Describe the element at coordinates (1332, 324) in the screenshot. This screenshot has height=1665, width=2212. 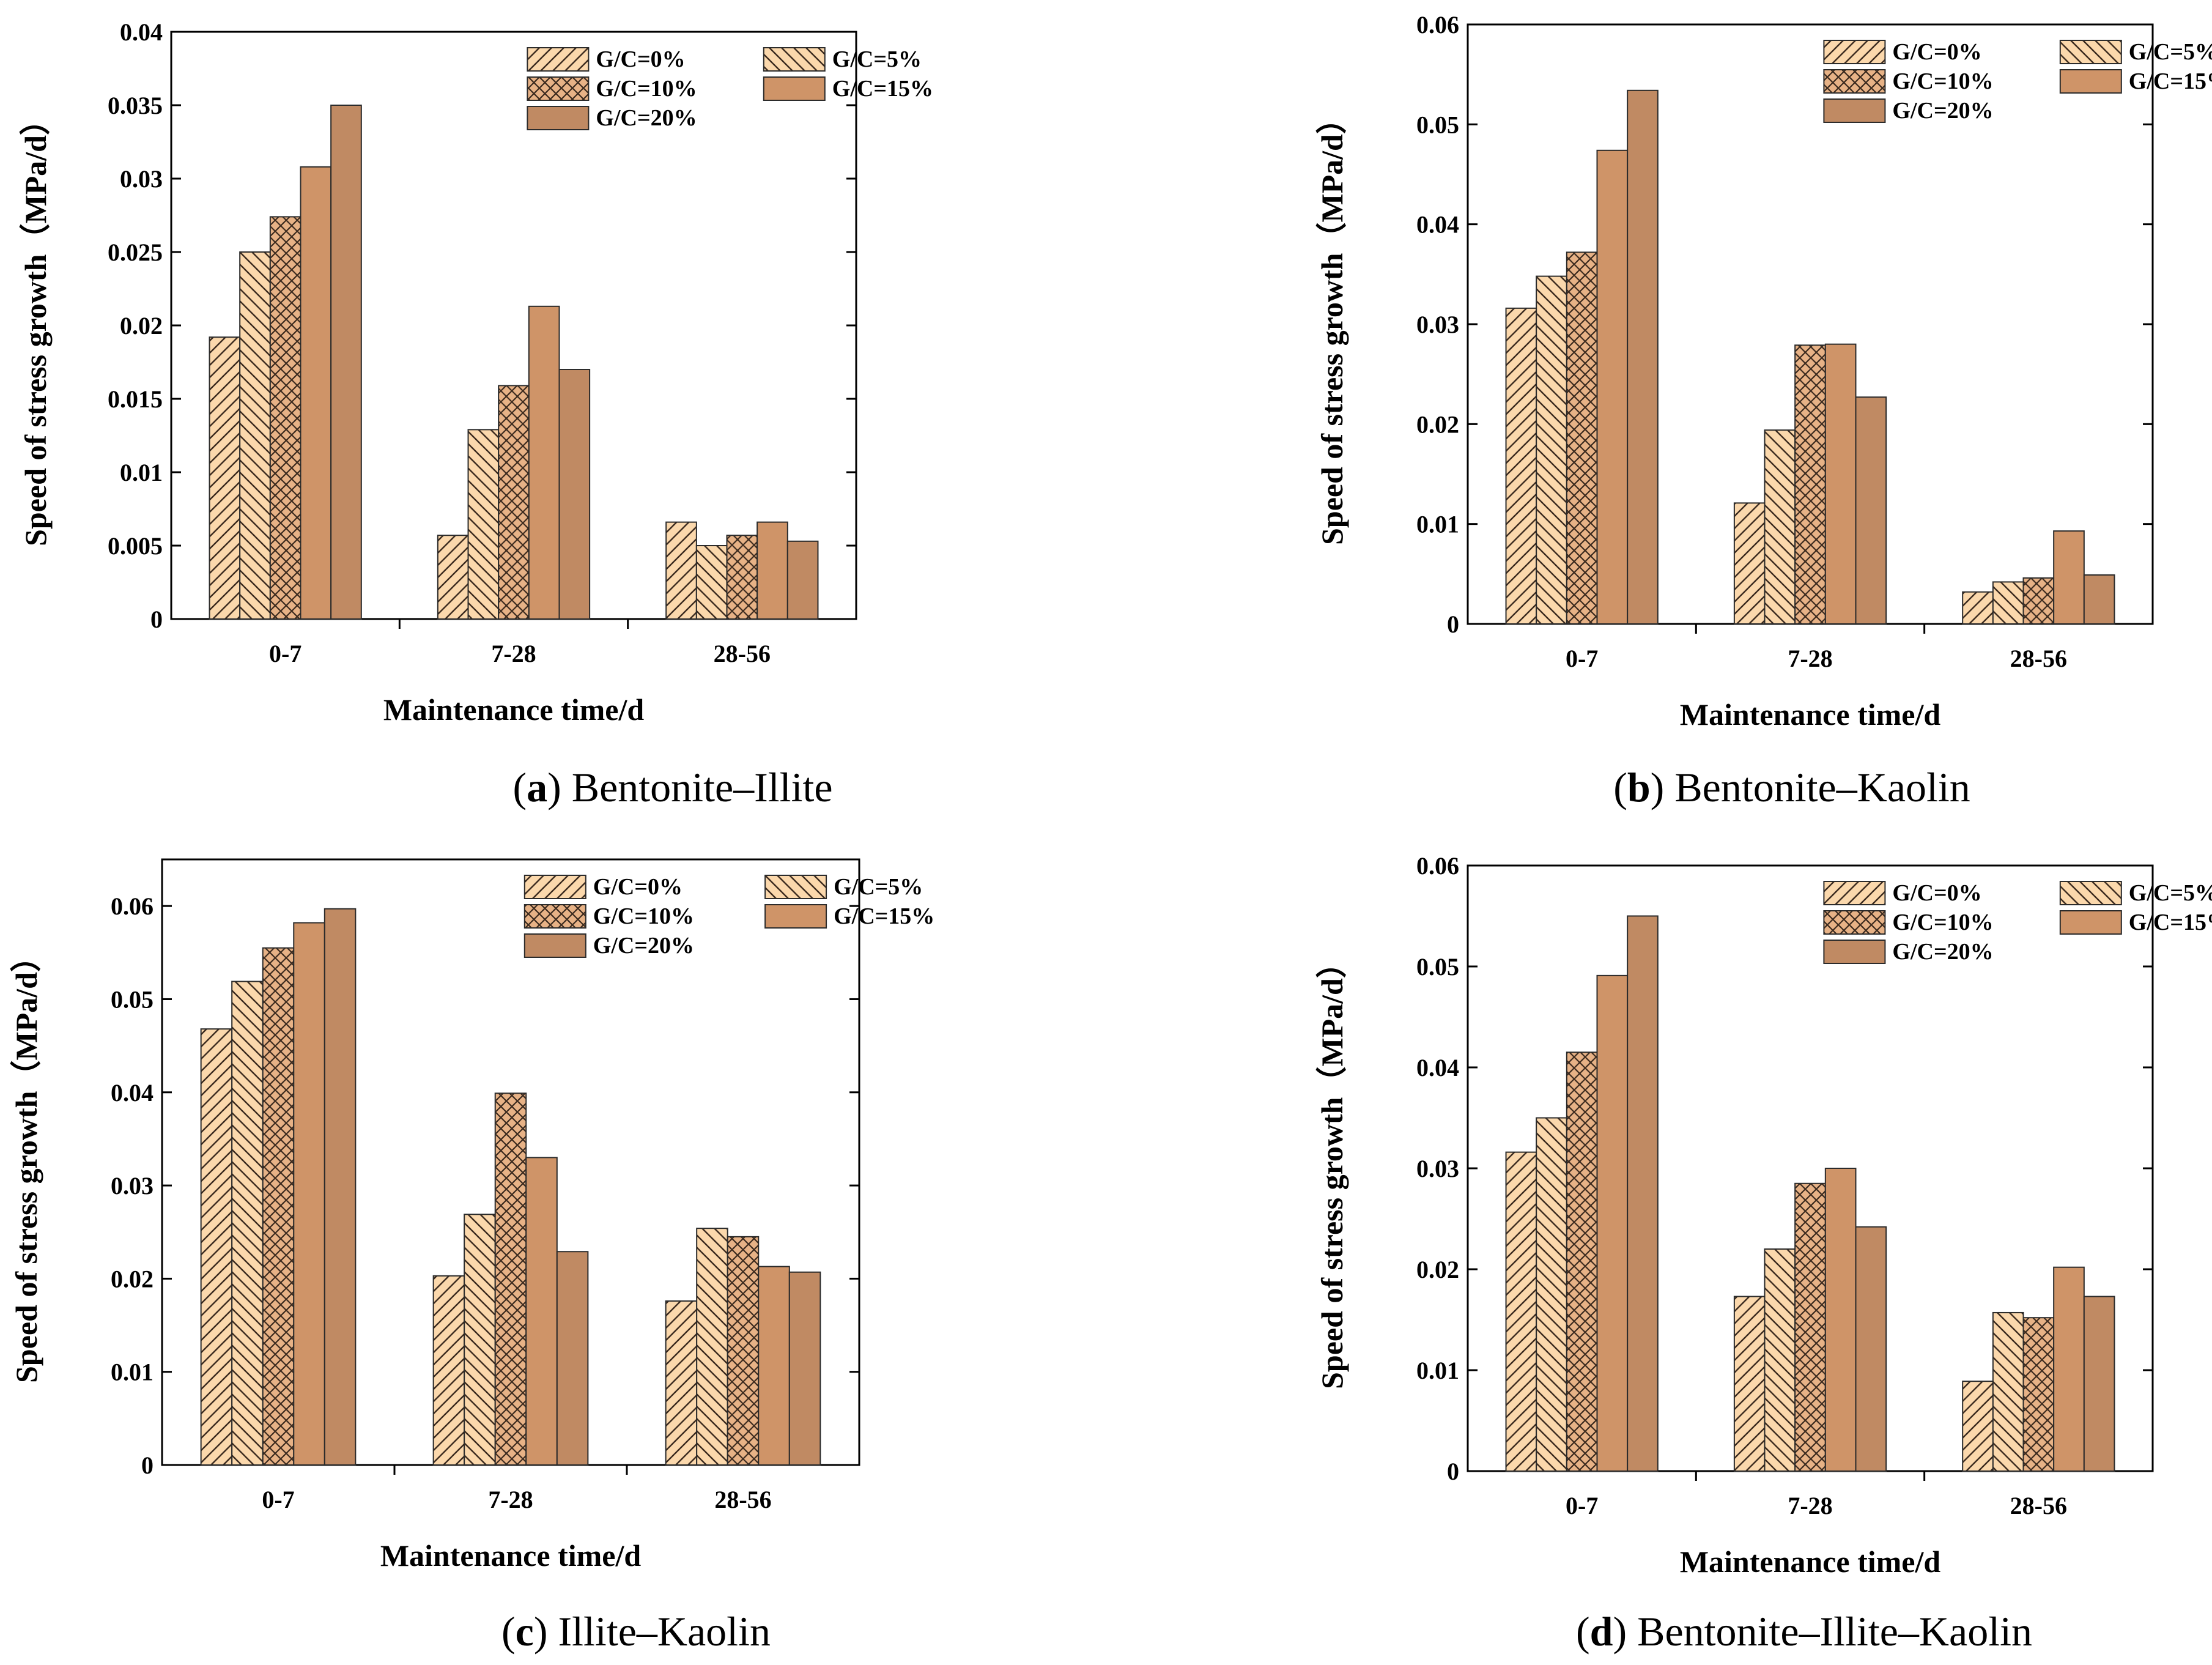
I see `y-axis-title: Speed of stress growth（MPa/d）` at that location.